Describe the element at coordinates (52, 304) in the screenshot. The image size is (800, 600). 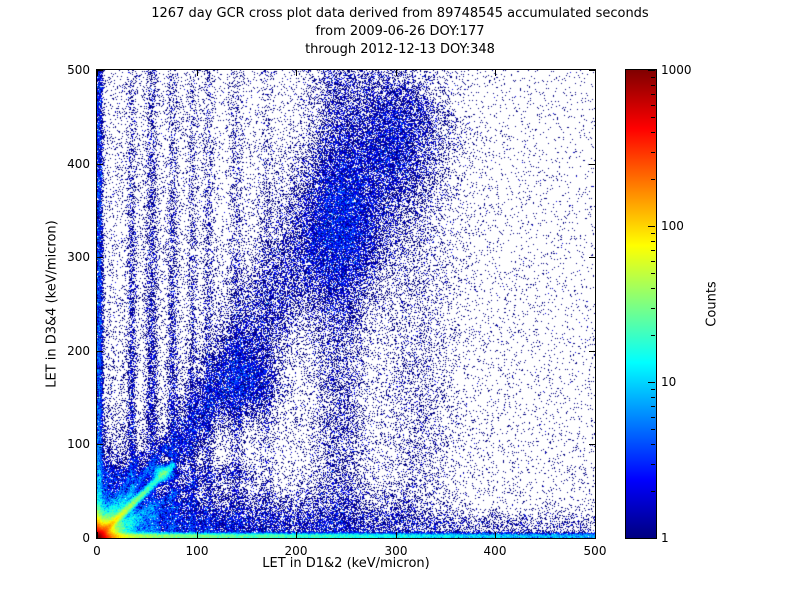
I see `y-axis-label: LET in D3&4 (keV/micron)` at that location.